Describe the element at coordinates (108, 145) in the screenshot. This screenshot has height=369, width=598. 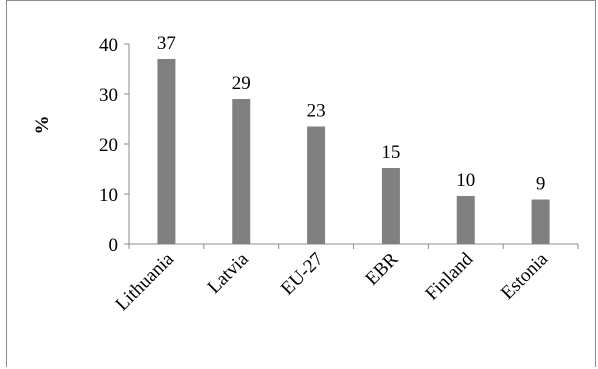
I see `y-tick-label: 20` at that location.